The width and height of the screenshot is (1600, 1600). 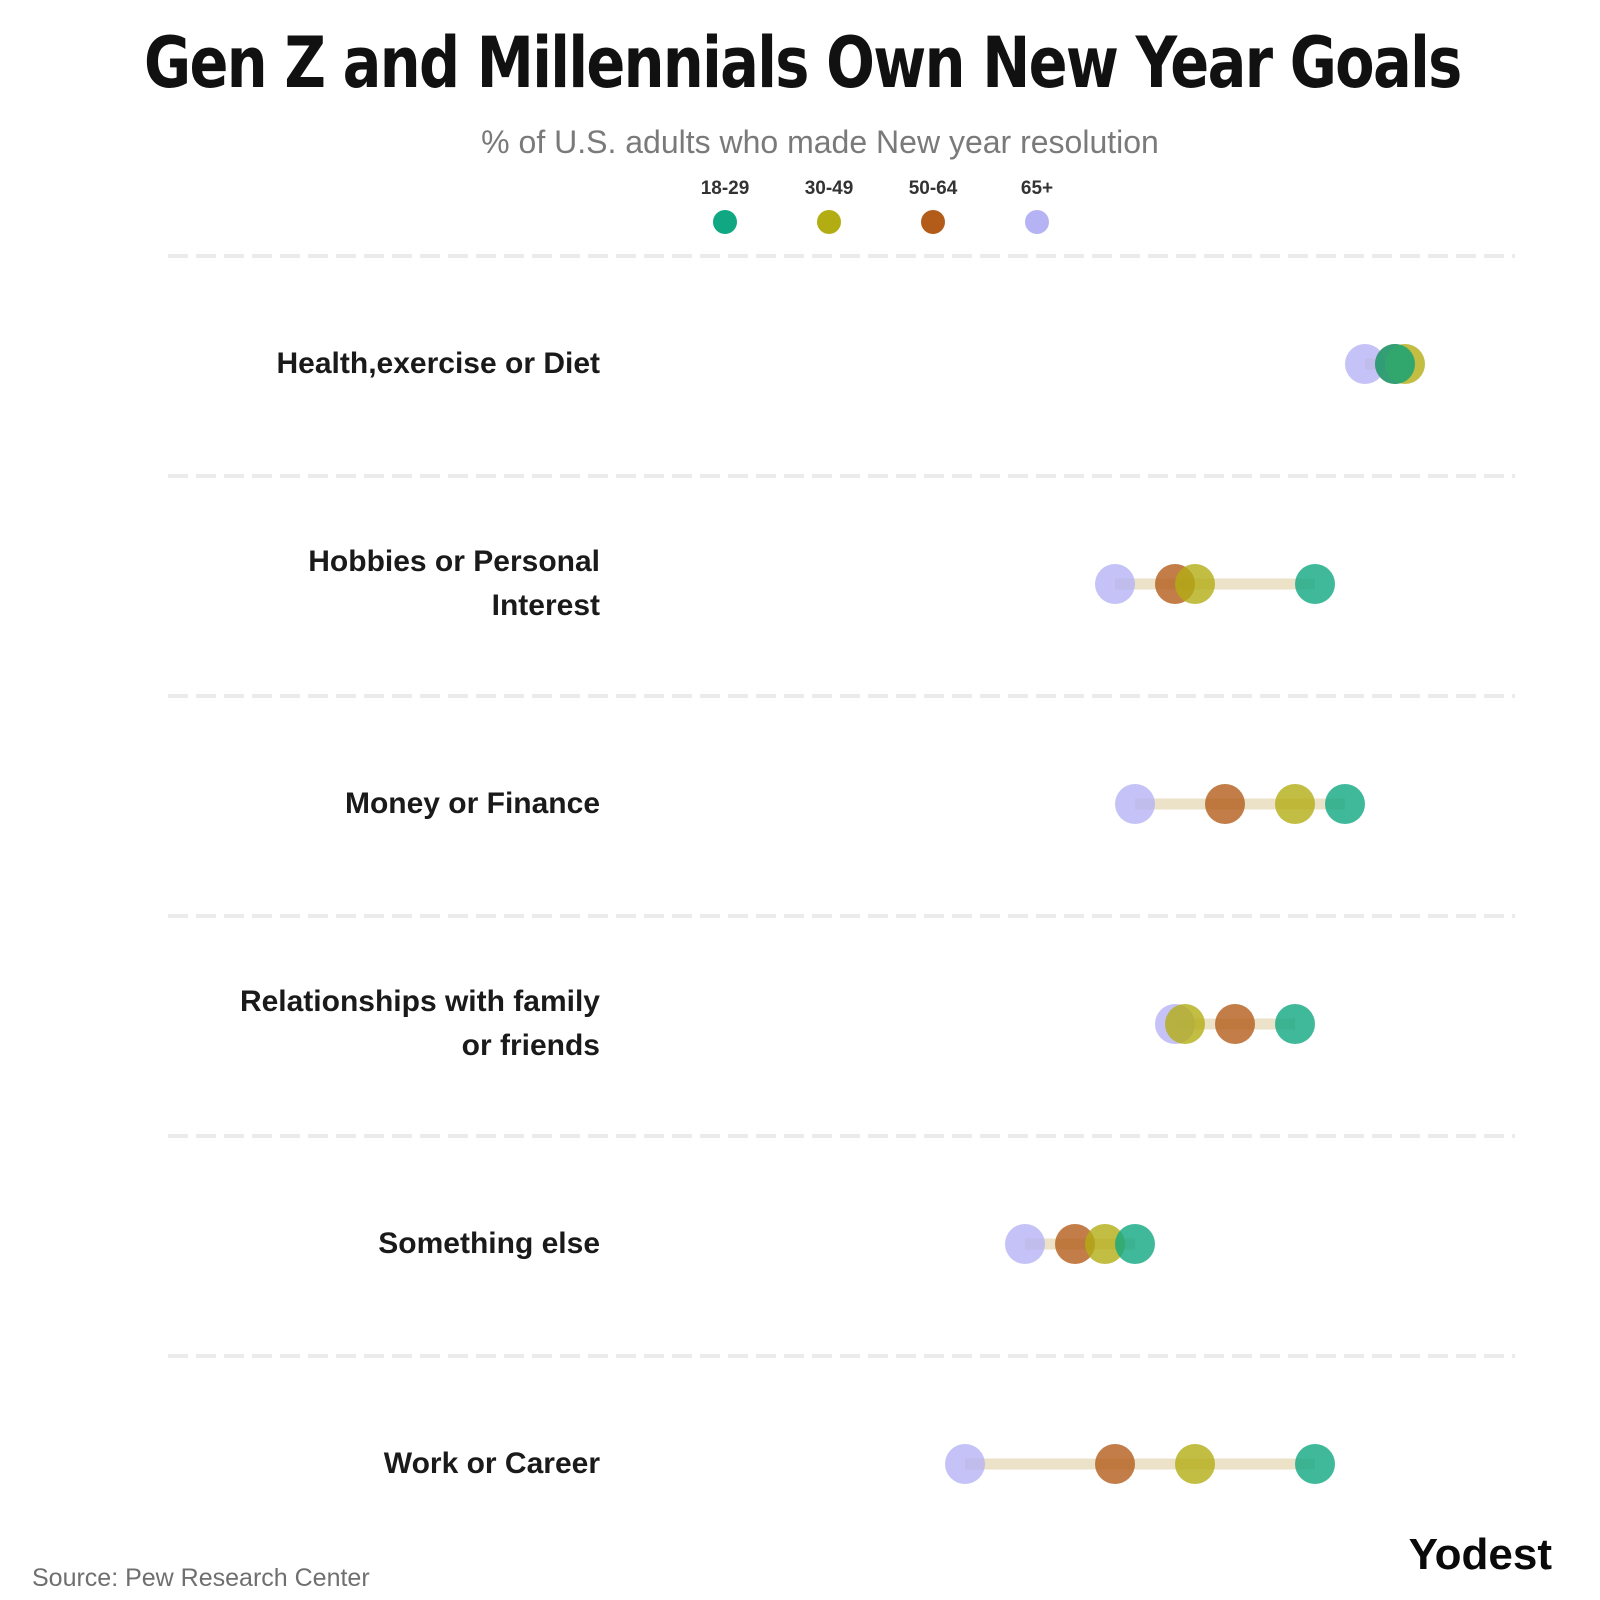 What do you see at coordinates (472, 803) in the screenshot?
I see `category-label-line: Money or Finance` at bounding box center [472, 803].